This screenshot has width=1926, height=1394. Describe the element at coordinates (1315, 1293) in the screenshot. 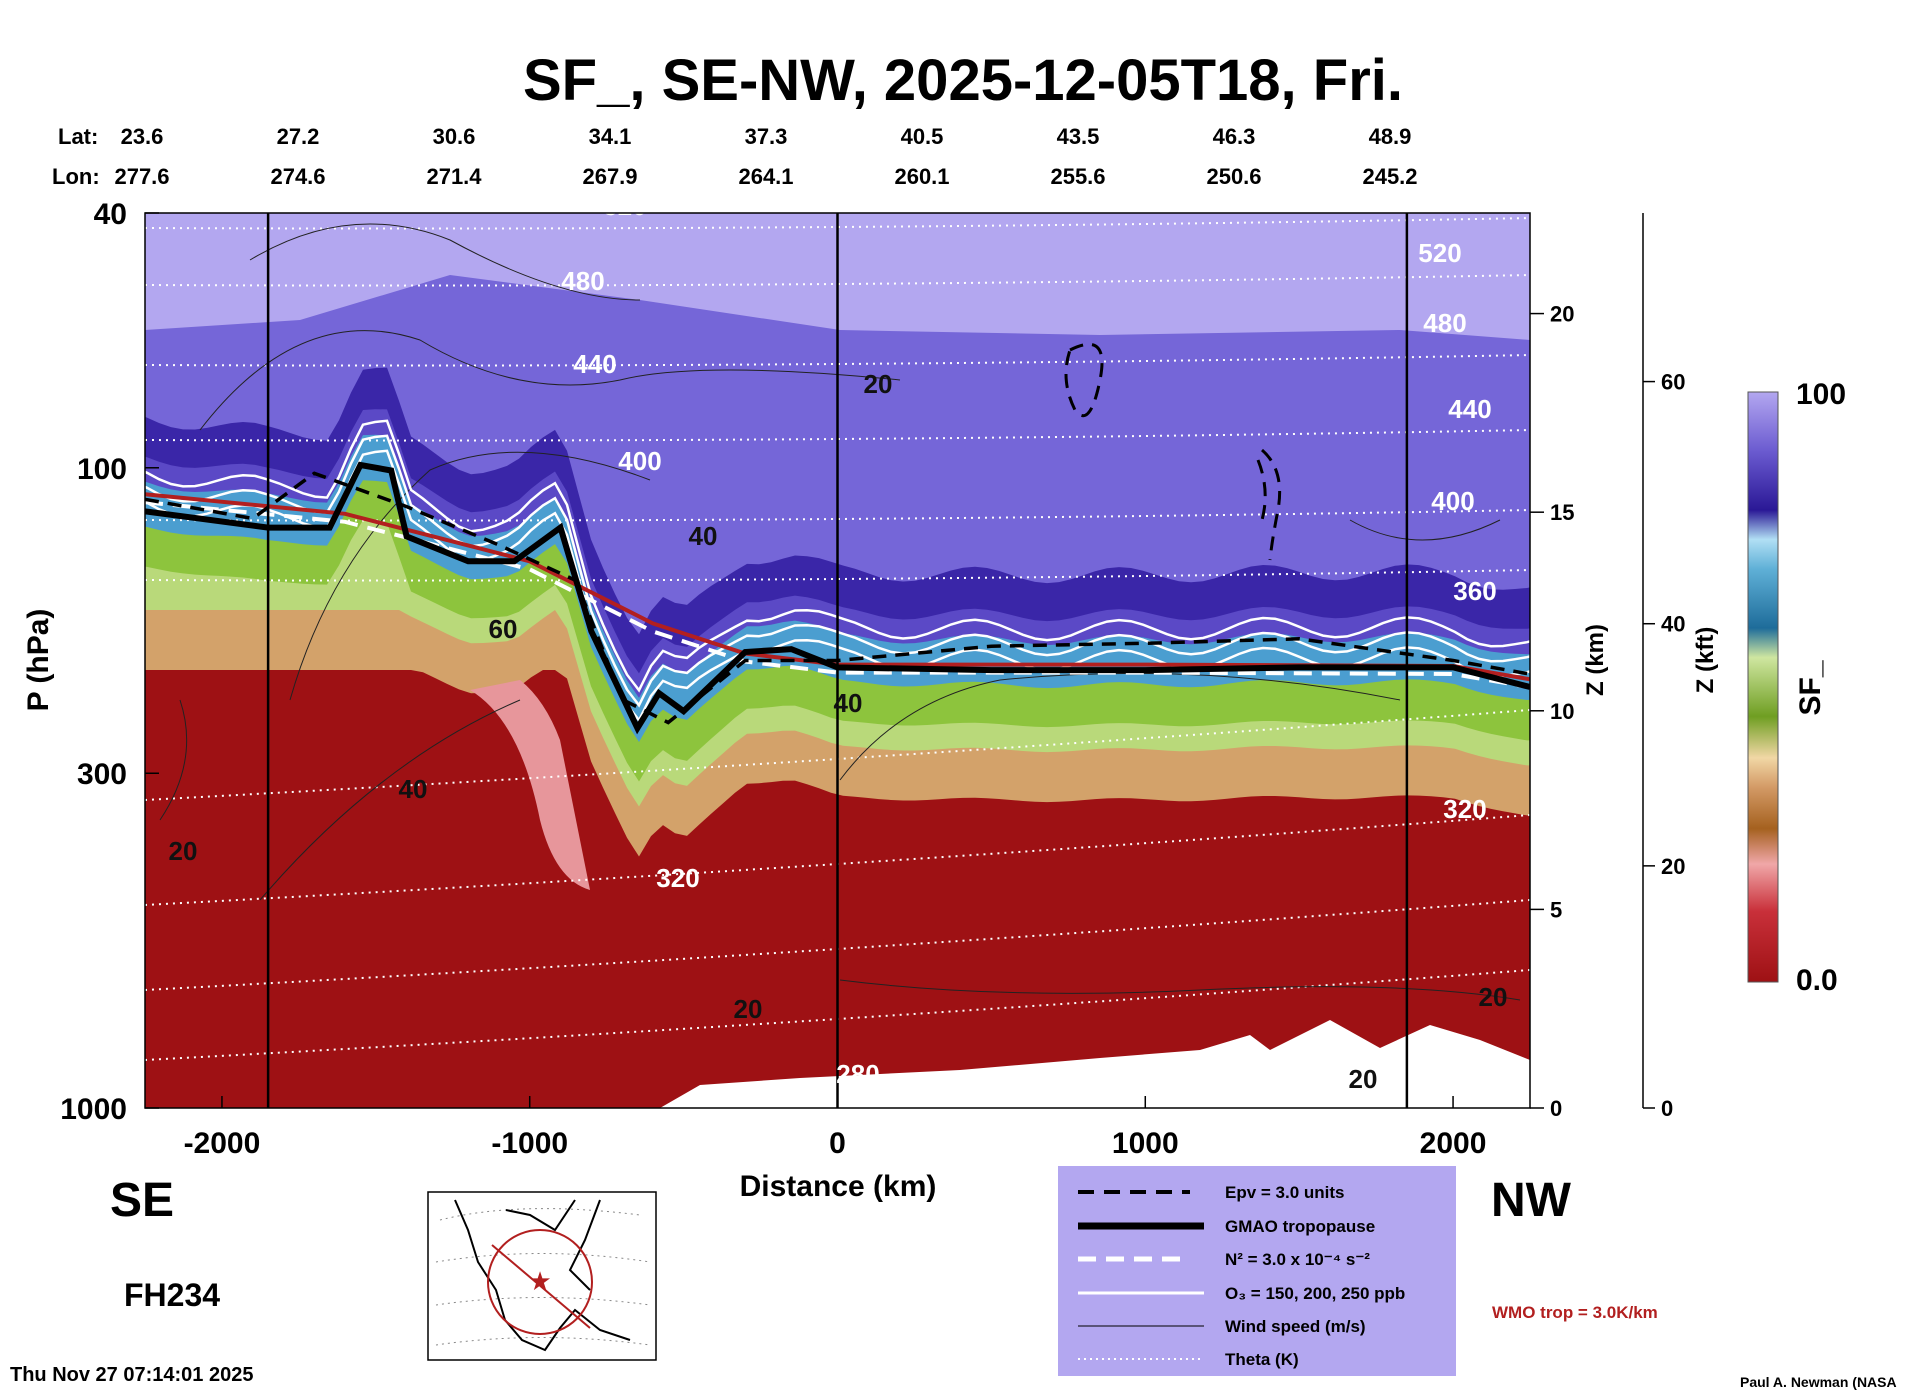

I see `legend-ozone: O₃ = 150, 200, 250 ppb` at that location.